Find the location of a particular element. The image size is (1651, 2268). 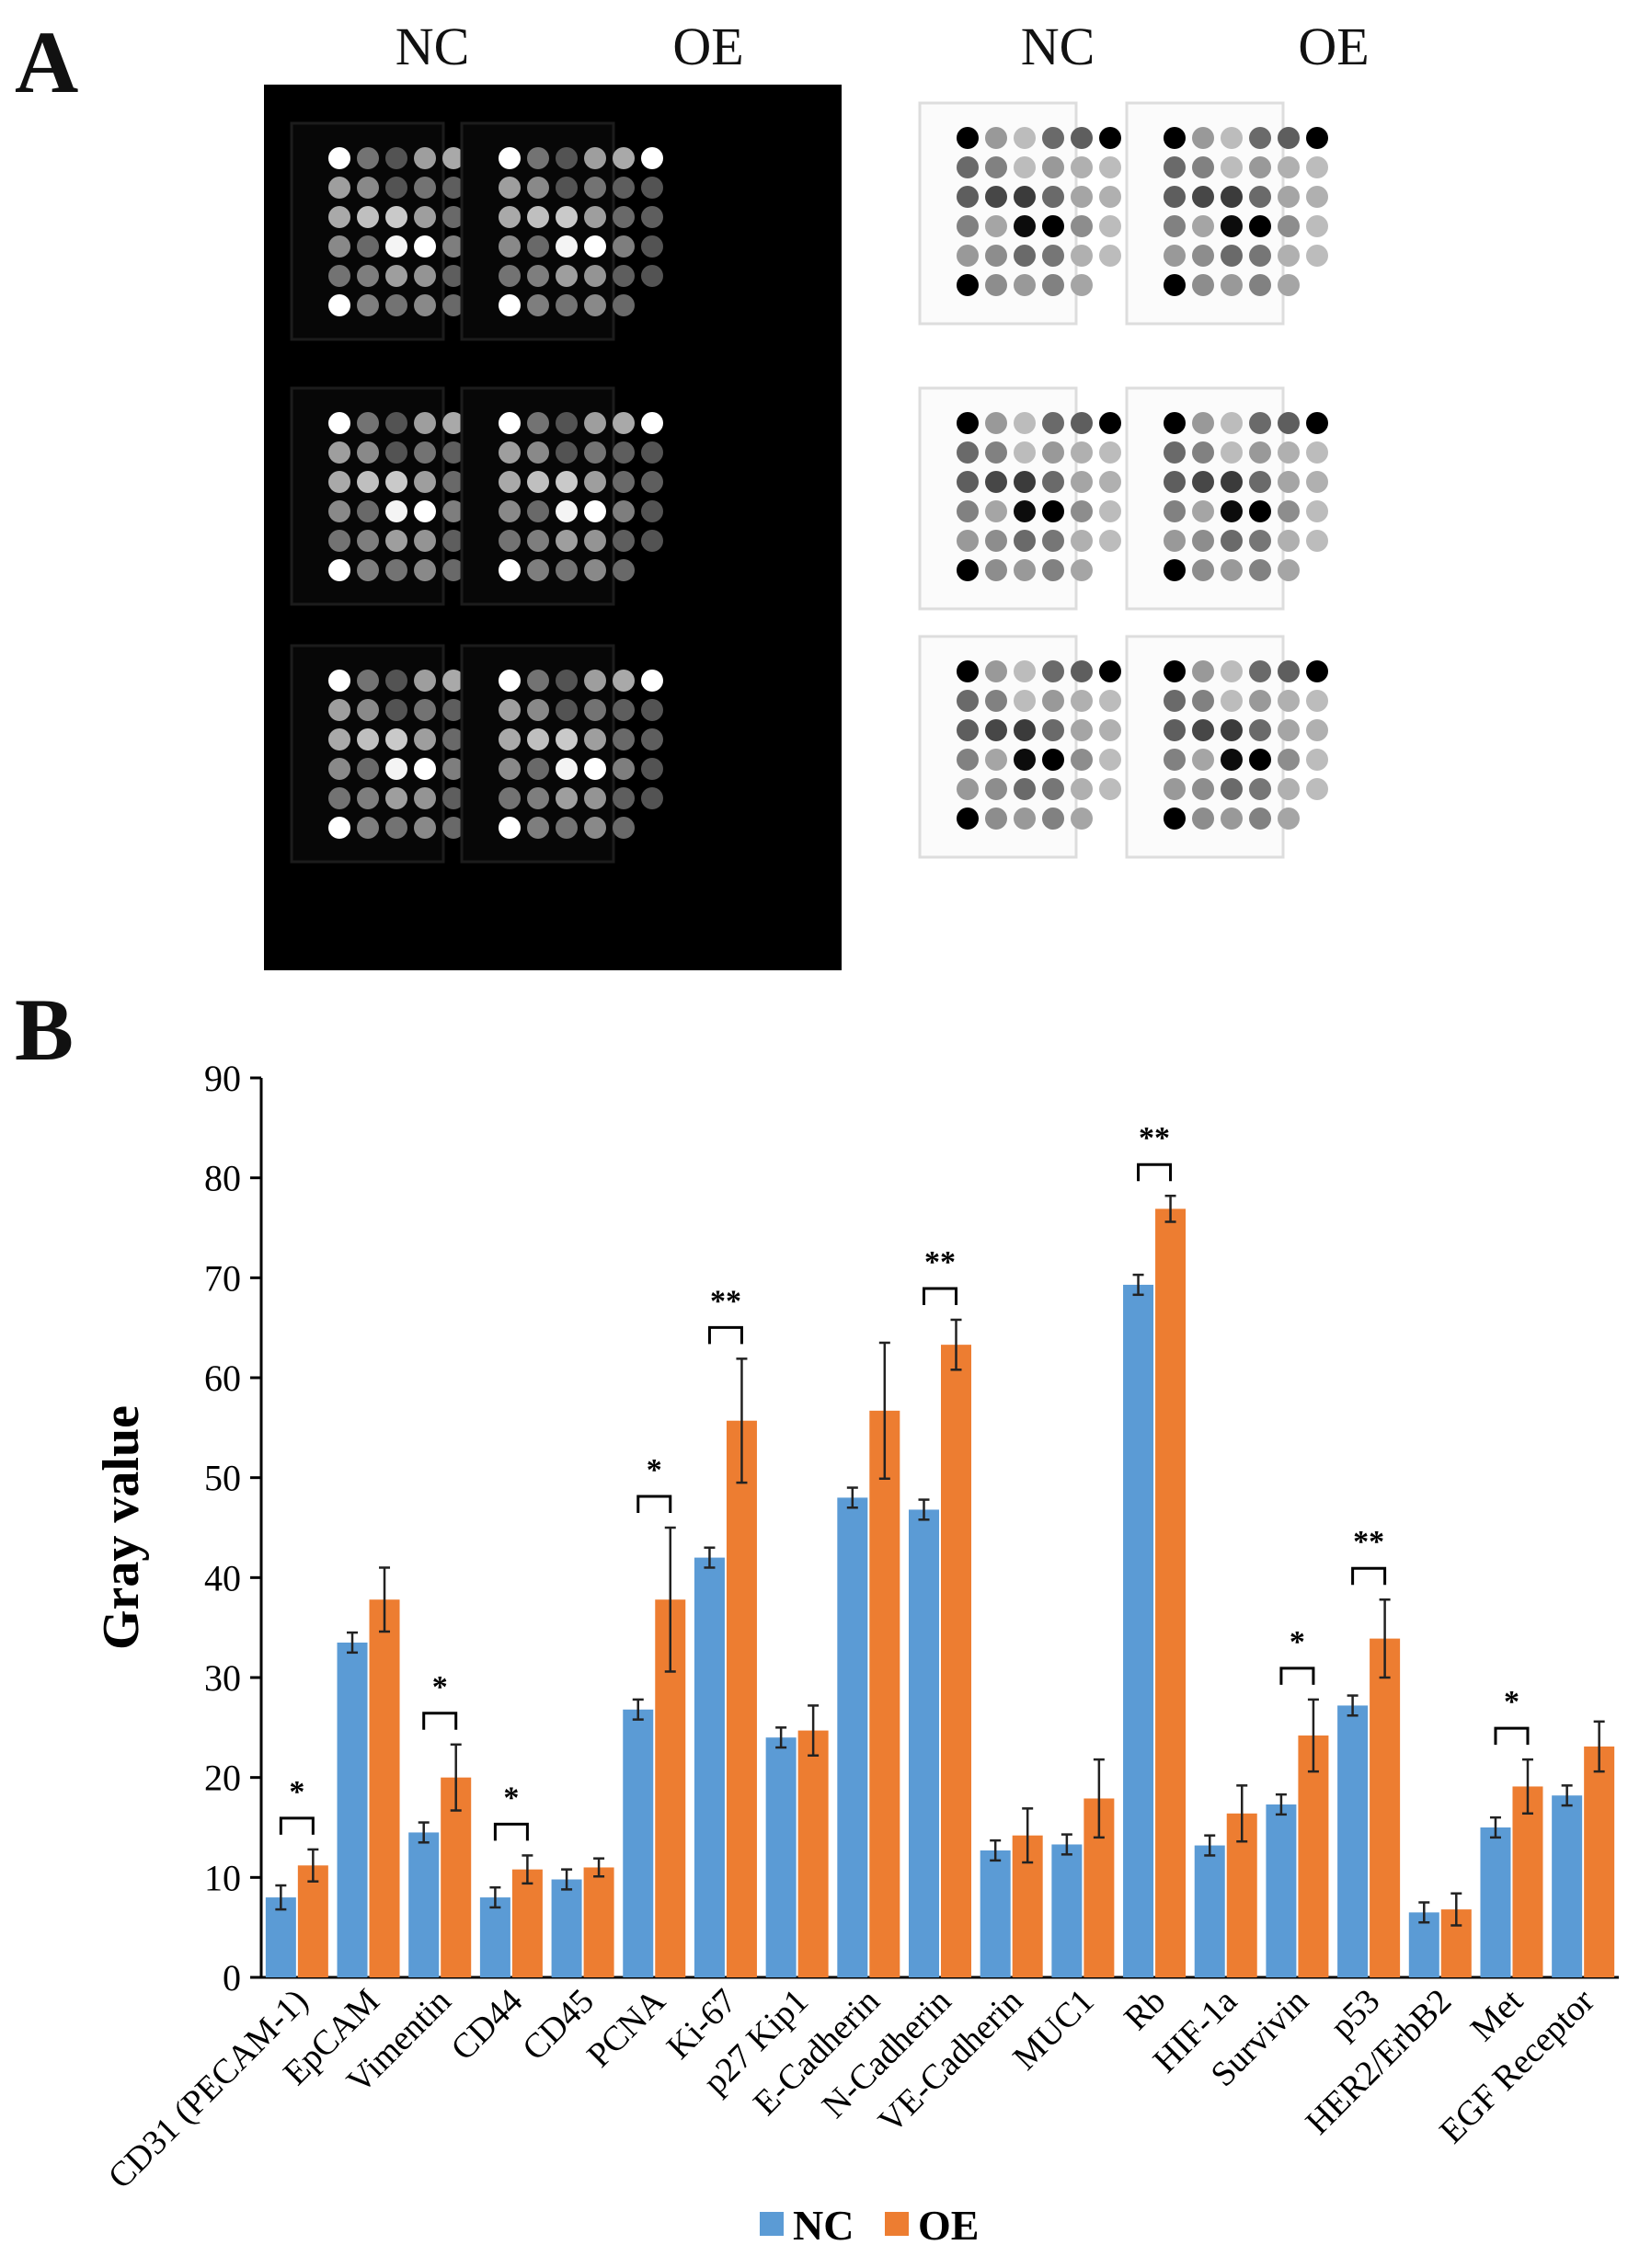

light-blot-array is located at coordinates (1123, 480).